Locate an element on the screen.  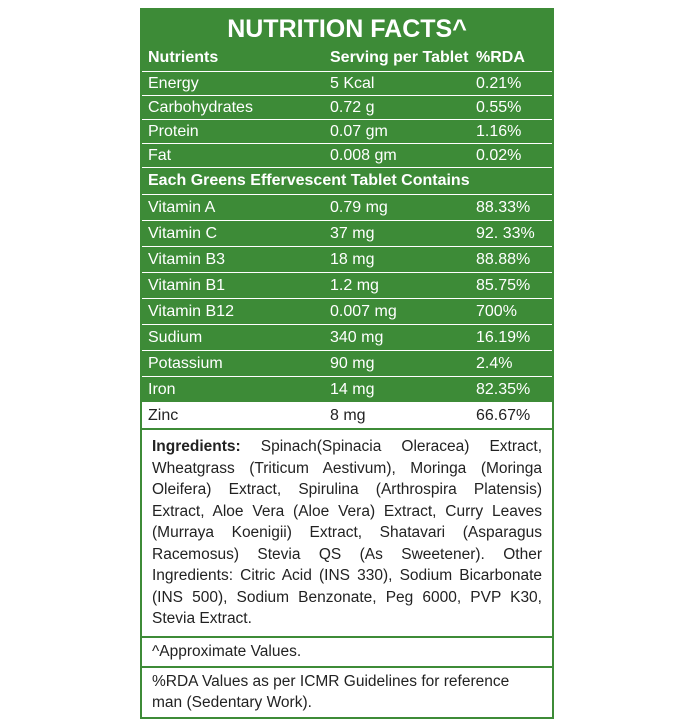
table-cell: 92. 33% is located at coordinates (505, 233).